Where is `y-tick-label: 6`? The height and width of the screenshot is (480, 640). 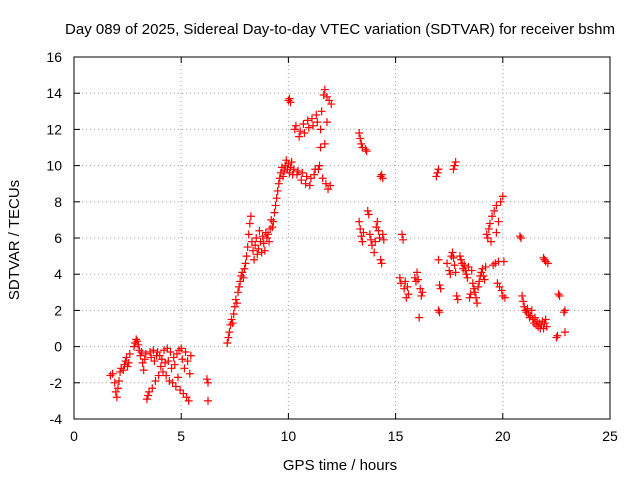 y-tick-label: 6 is located at coordinates (58, 238).